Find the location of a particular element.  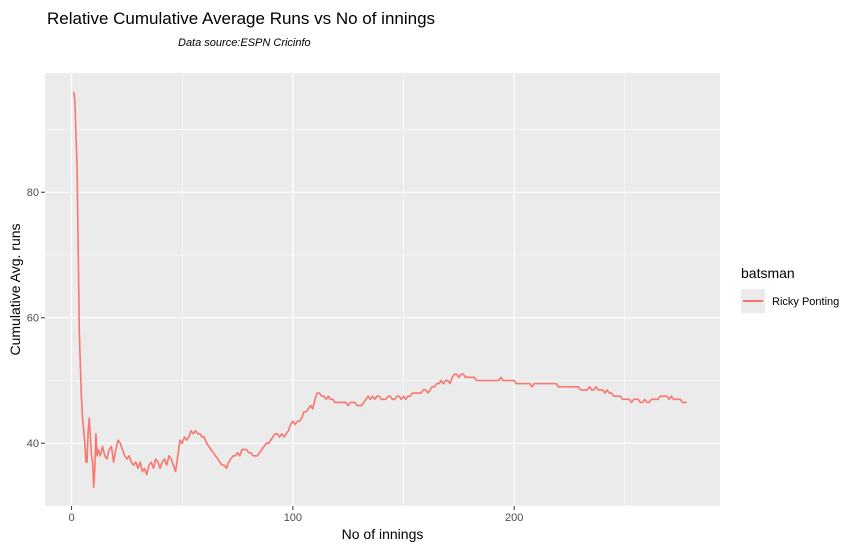

chart-subtitle: Data source:ESPN Cricinfo is located at coordinates (244, 43).